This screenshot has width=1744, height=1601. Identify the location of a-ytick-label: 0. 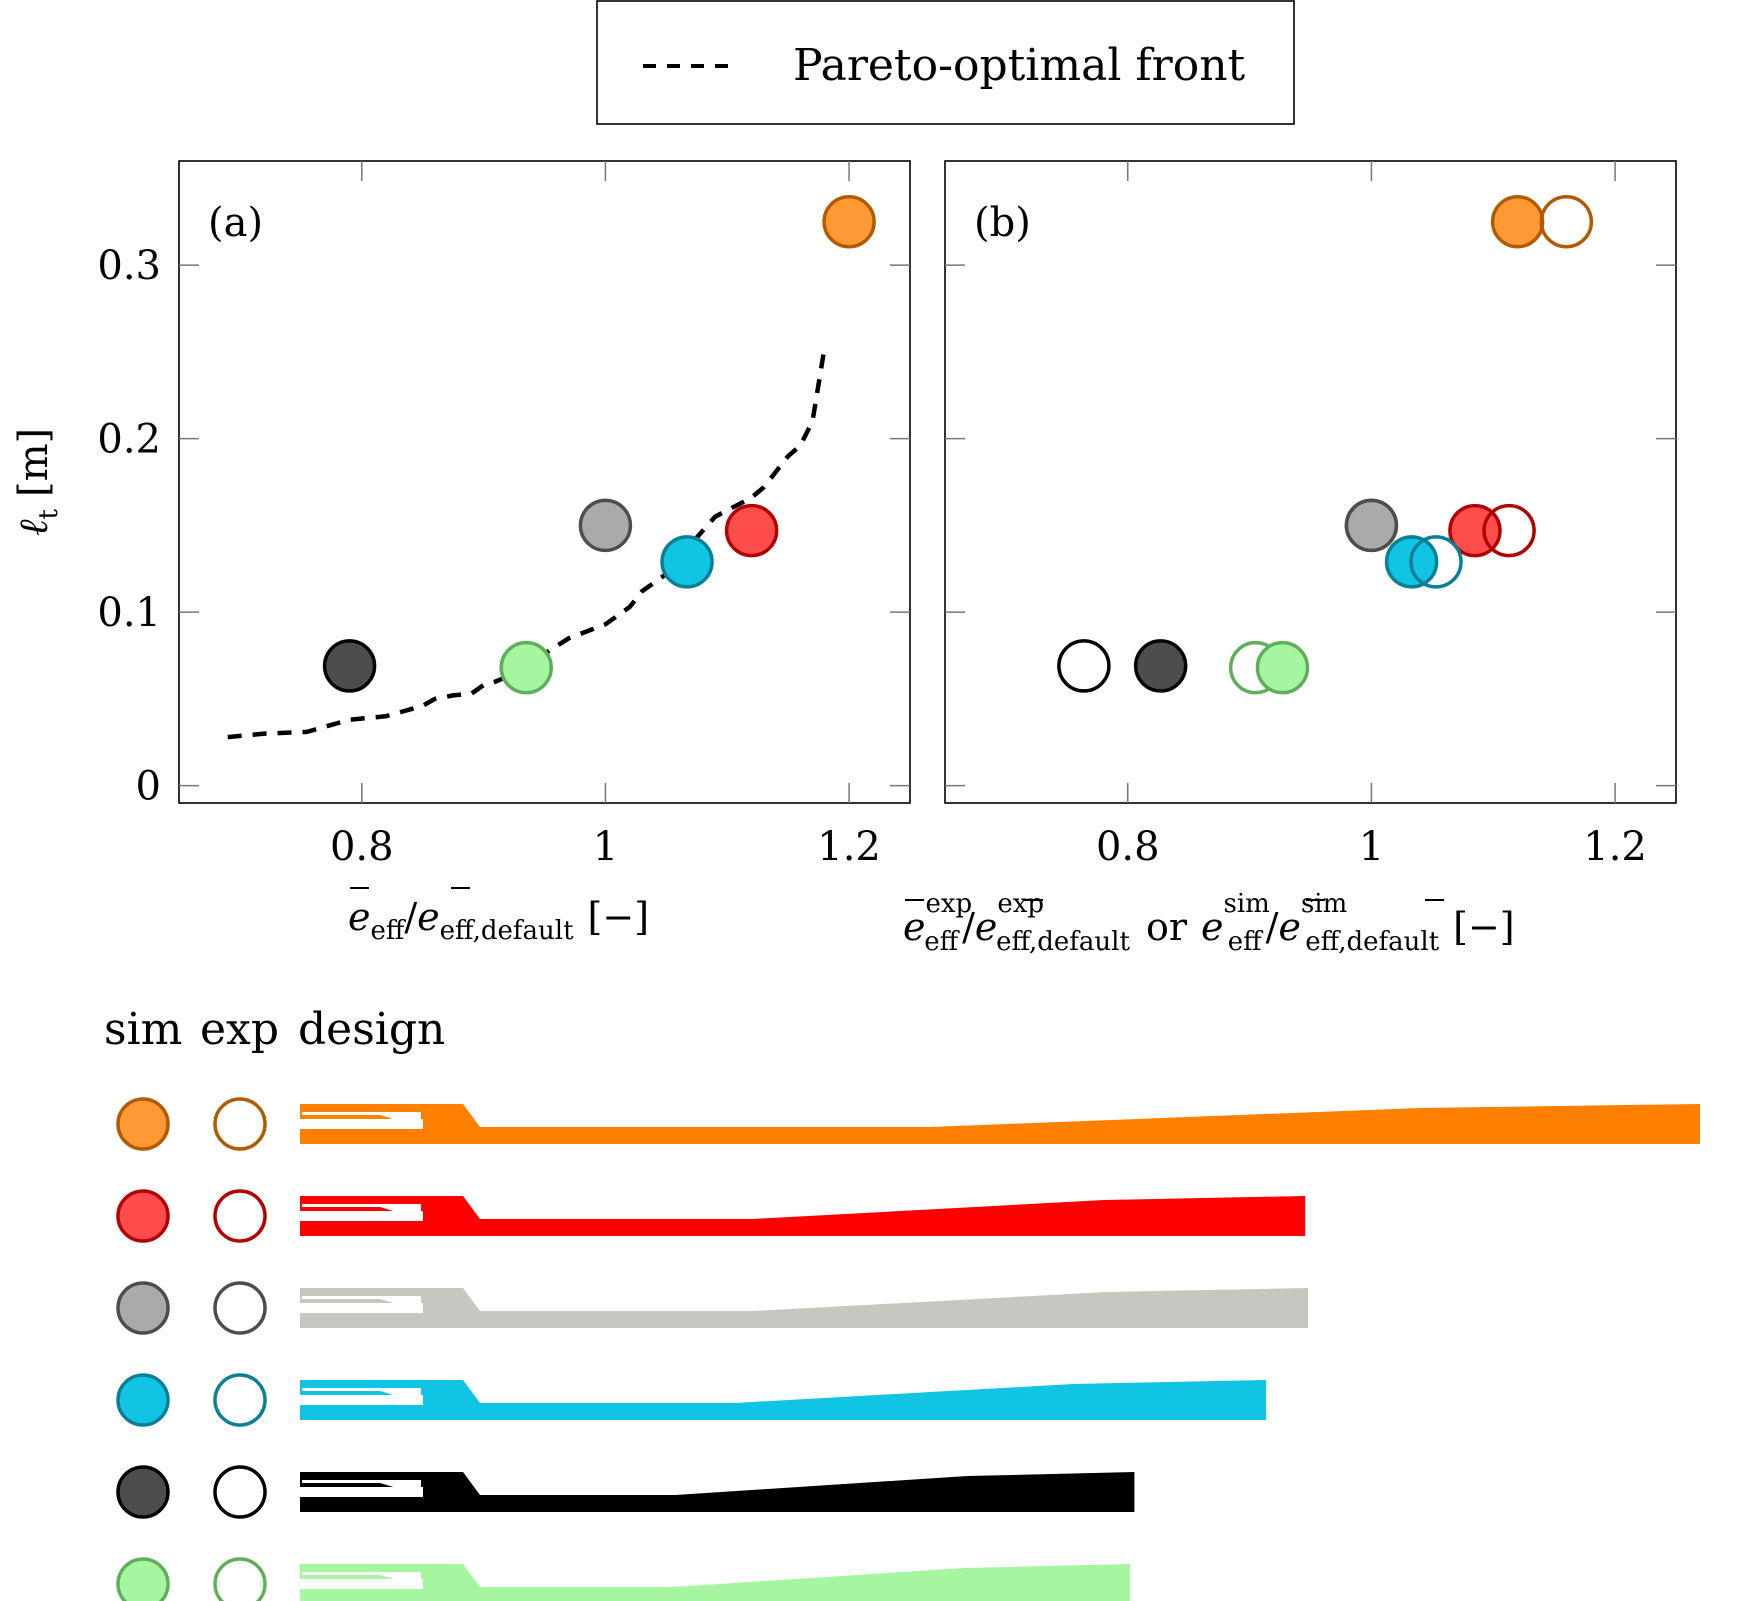
(148, 787).